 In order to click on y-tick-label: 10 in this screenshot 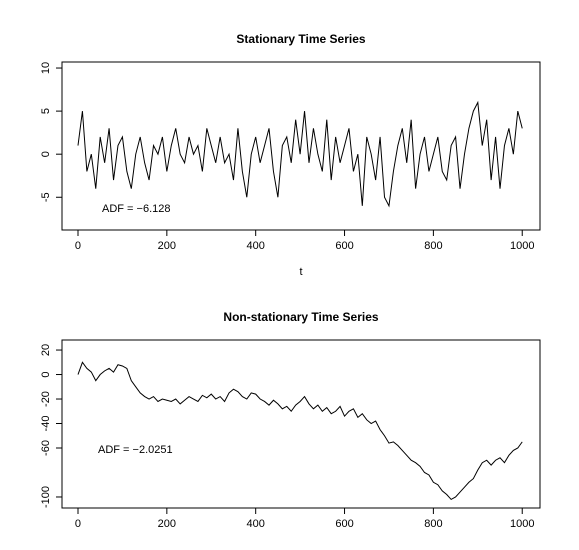, I will do `click(46, 68)`.